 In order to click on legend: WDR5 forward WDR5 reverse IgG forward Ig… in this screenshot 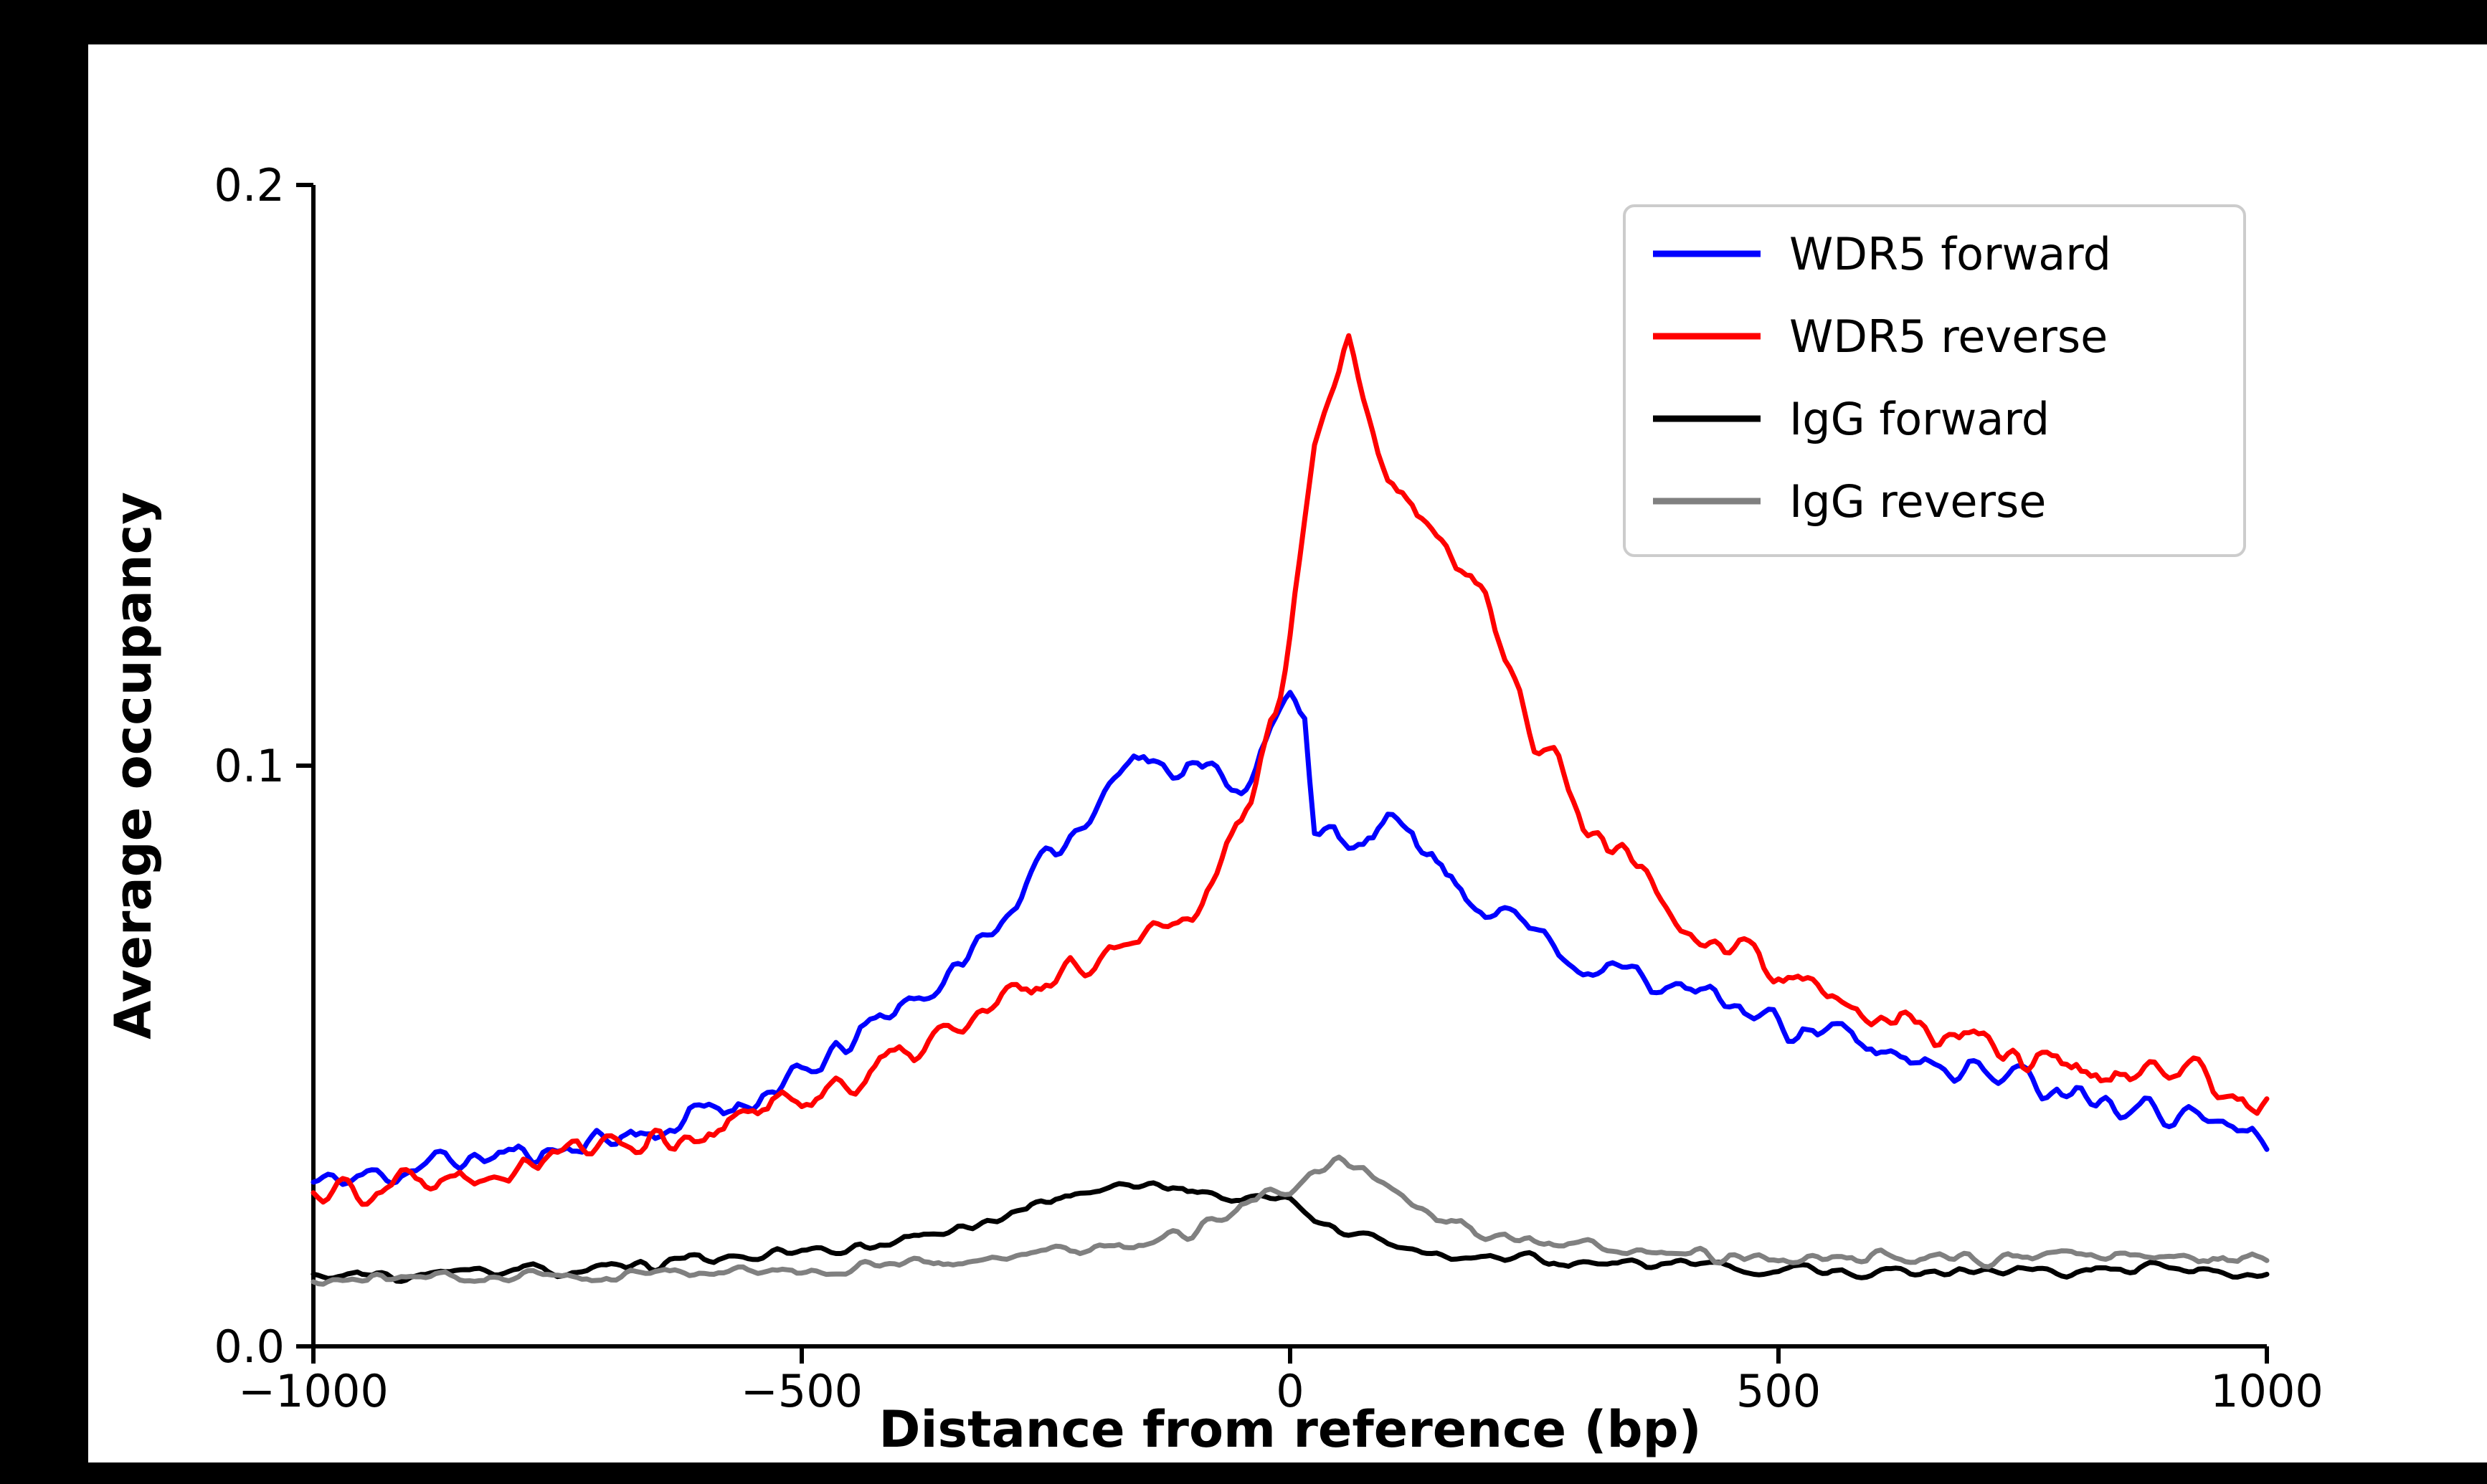, I will do `click(1934, 380)`.